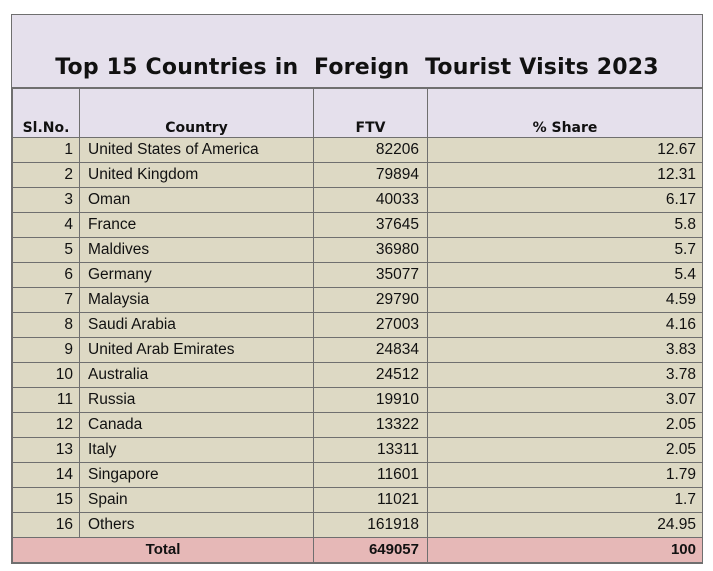 This screenshot has width=713, height=571. I want to click on table-row: 8 Saudi Arabia 27003 4.16, so click(357, 325).